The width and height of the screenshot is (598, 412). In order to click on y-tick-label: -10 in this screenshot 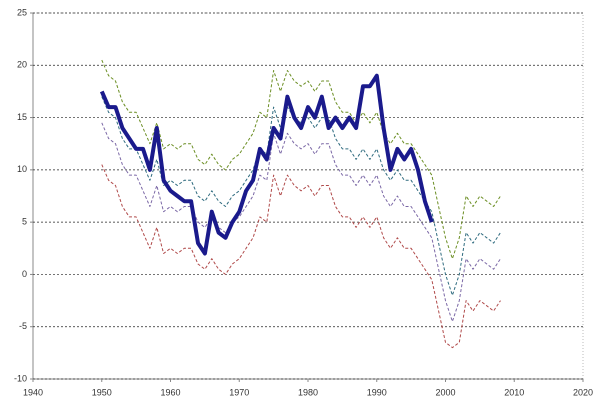, I will do `click(20, 378)`.